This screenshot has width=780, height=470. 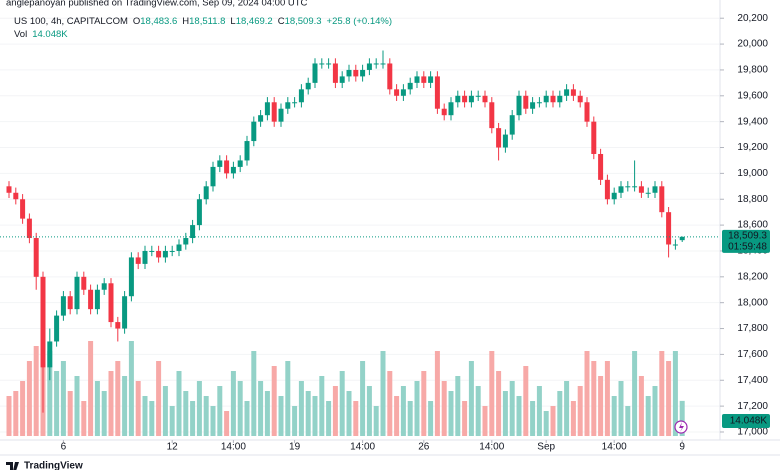 What do you see at coordinates (752, 276) in the screenshot?
I see `y-tick-label: 18,200` at bounding box center [752, 276].